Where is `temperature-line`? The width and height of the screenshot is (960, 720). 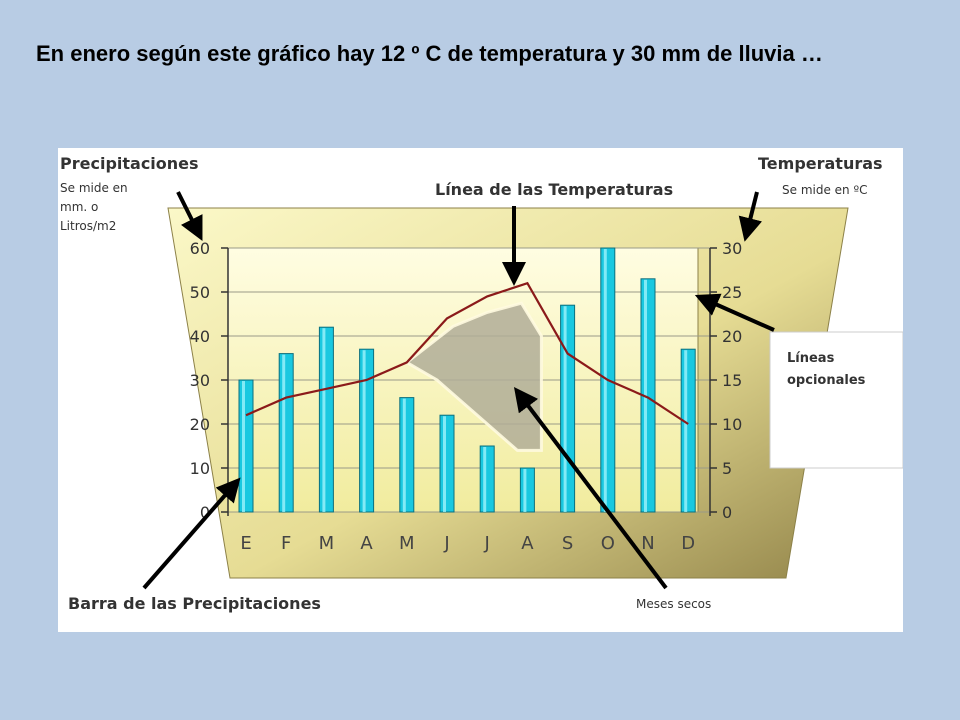 temperature-line is located at coordinates (467, 353).